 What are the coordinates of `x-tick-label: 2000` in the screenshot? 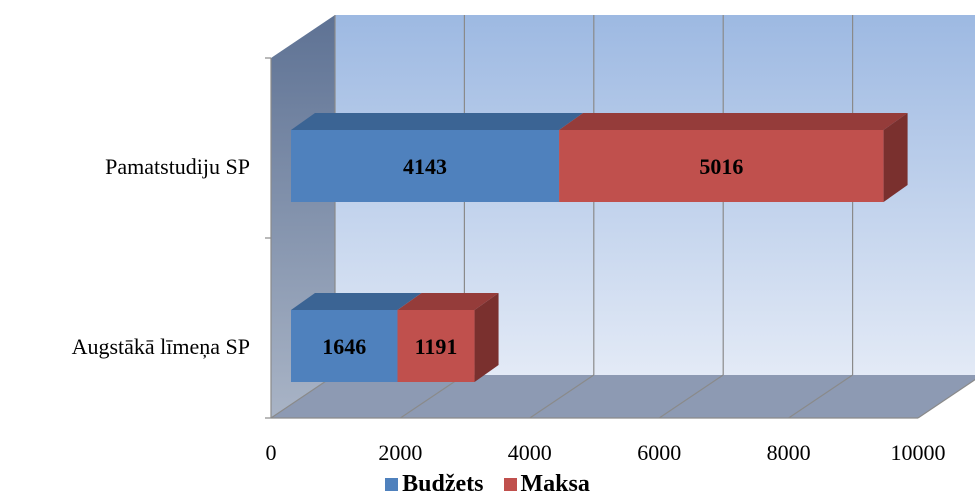 It's located at (400, 452).